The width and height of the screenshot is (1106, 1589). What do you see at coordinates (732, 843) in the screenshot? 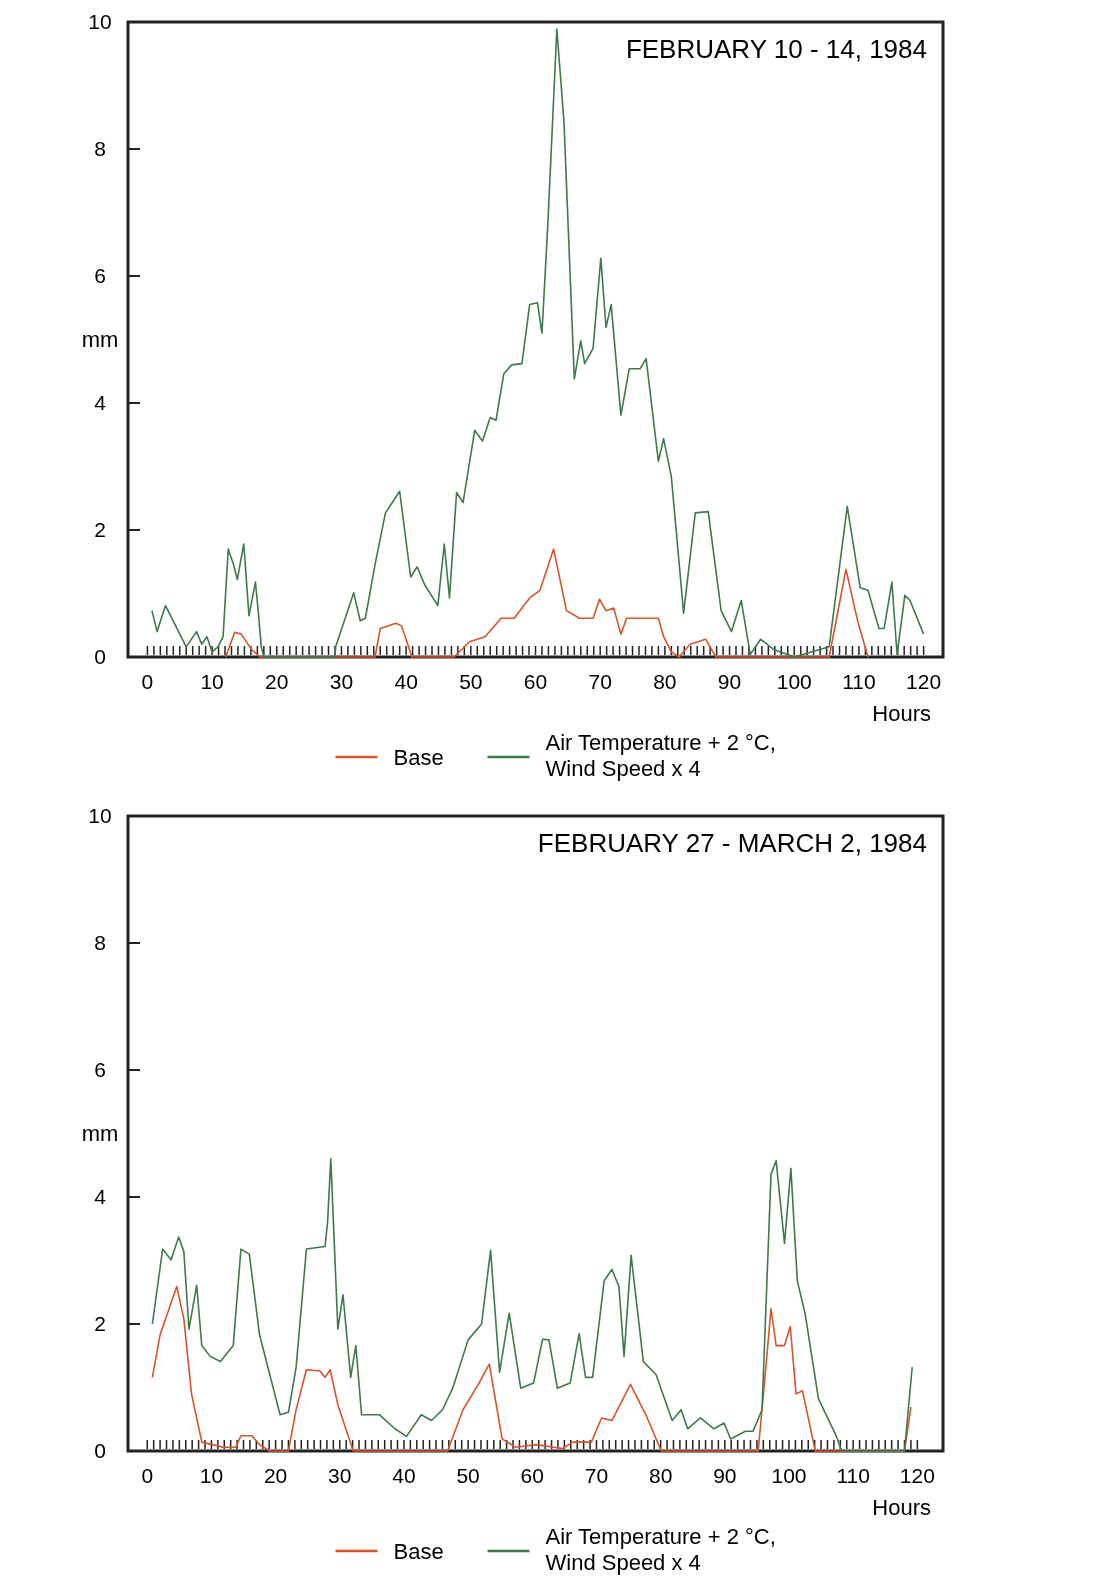
I see `text: FEBRUARY 27 - MARCH 2, 1984` at bounding box center [732, 843].